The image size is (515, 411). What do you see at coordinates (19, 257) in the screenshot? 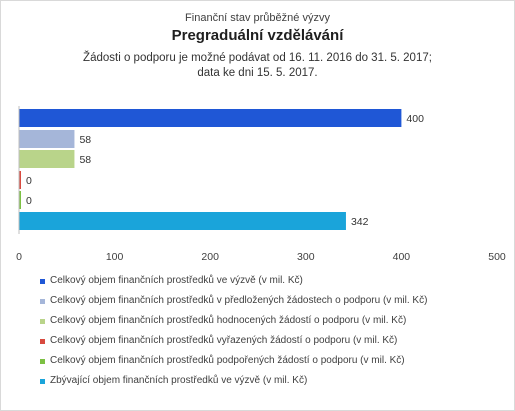
I see `x-tick-0: 0` at bounding box center [19, 257].